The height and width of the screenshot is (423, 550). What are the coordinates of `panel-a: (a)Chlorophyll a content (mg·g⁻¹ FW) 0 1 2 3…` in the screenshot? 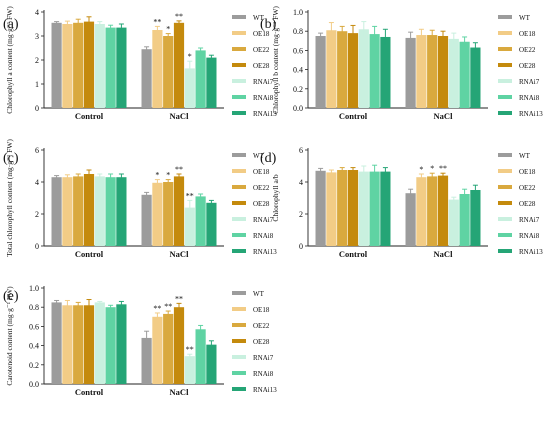 It's located at (140, 63).